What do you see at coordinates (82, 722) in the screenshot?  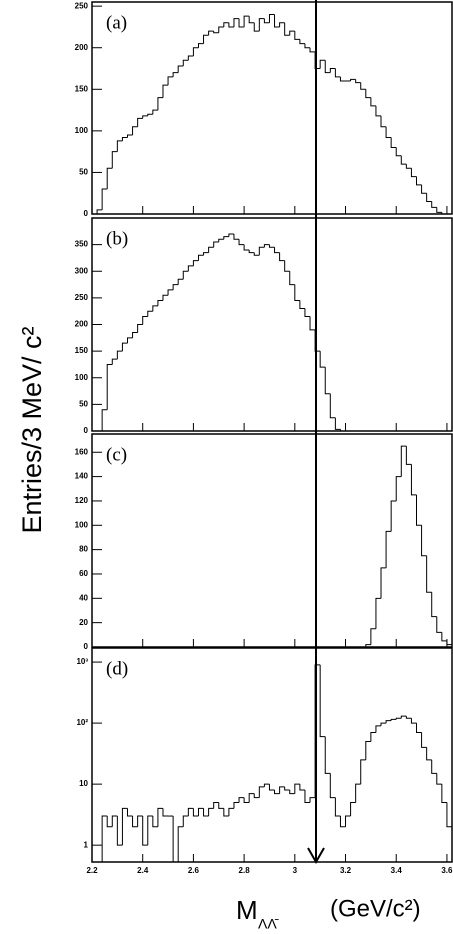 I see `y-tick-label: 10²` at bounding box center [82, 722].